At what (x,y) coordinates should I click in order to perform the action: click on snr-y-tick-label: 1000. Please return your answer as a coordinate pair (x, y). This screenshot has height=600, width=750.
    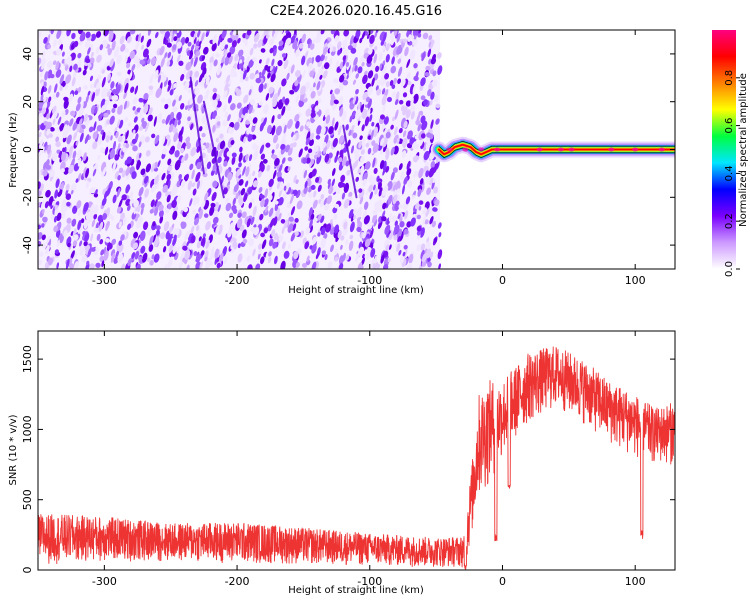
    Looking at the image, I should click on (27, 429).